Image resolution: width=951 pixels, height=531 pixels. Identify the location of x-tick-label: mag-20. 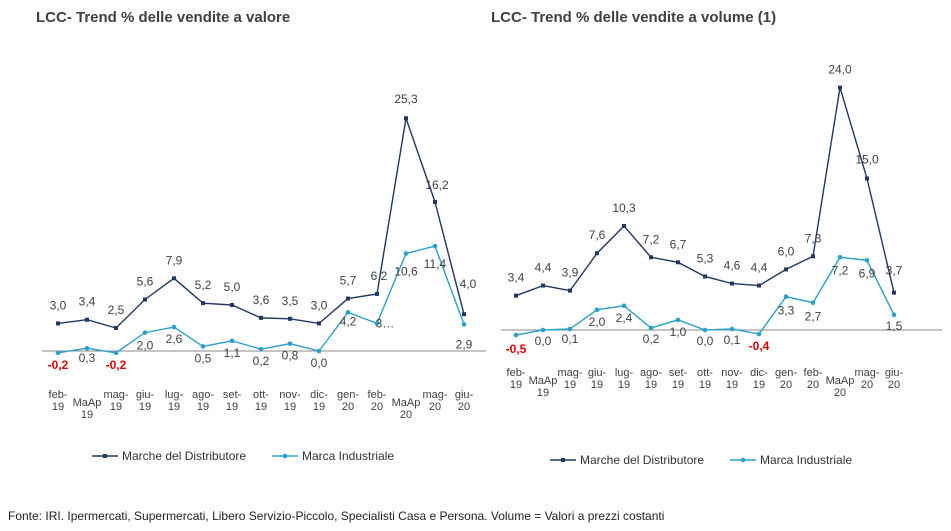
(434, 401).